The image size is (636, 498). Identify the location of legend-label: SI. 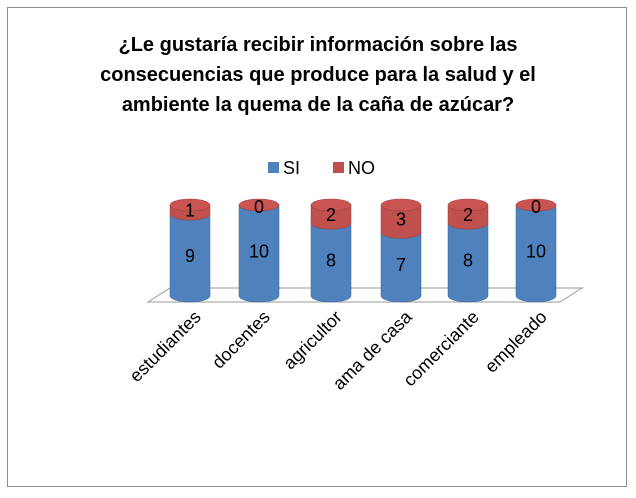
(291, 168).